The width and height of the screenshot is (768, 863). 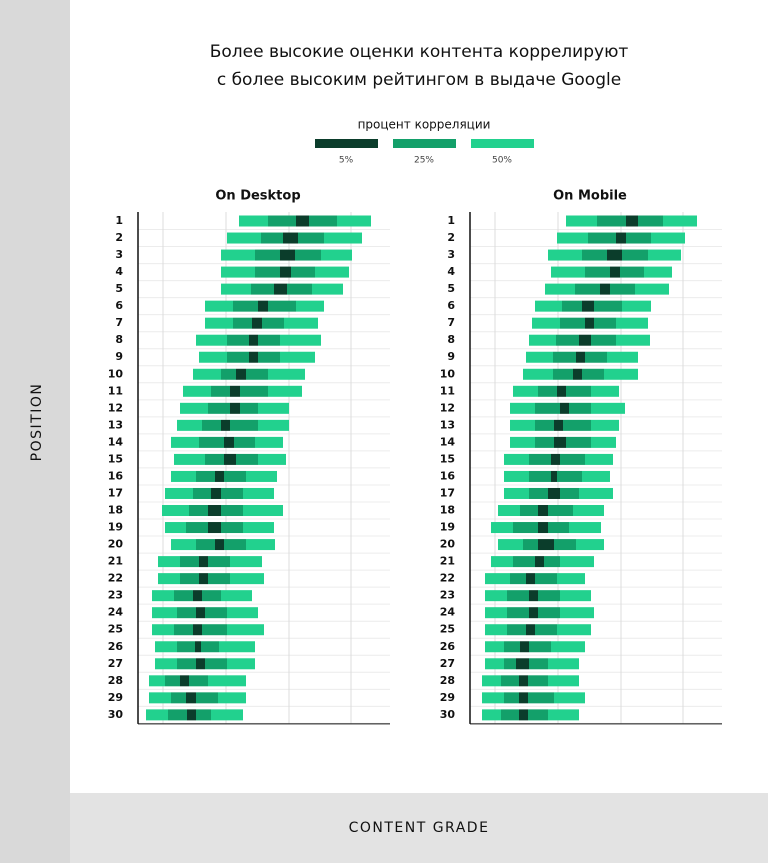 What do you see at coordinates (448, 646) in the screenshot?
I see `row-label: 26` at bounding box center [448, 646].